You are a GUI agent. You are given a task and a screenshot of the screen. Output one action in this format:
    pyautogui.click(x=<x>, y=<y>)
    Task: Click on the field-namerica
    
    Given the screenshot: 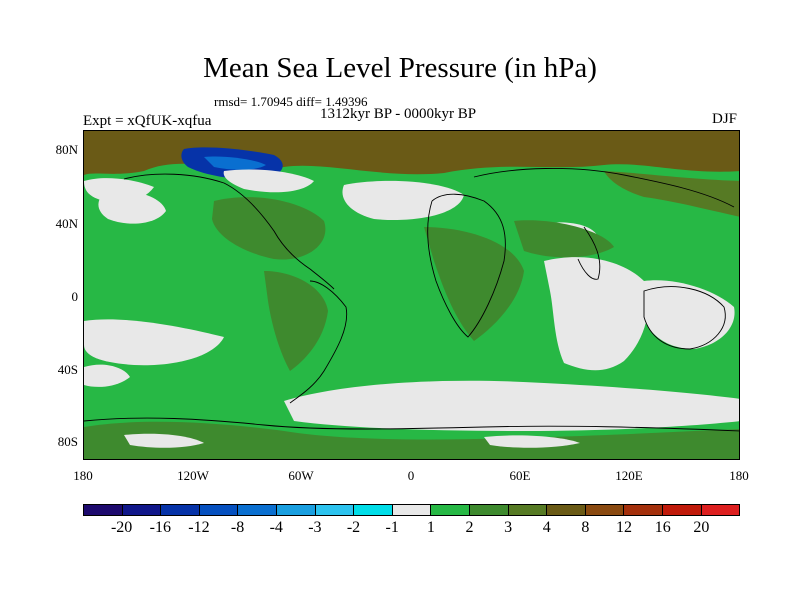 What is the action you would take?
    pyautogui.click(x=269, y=228)
    